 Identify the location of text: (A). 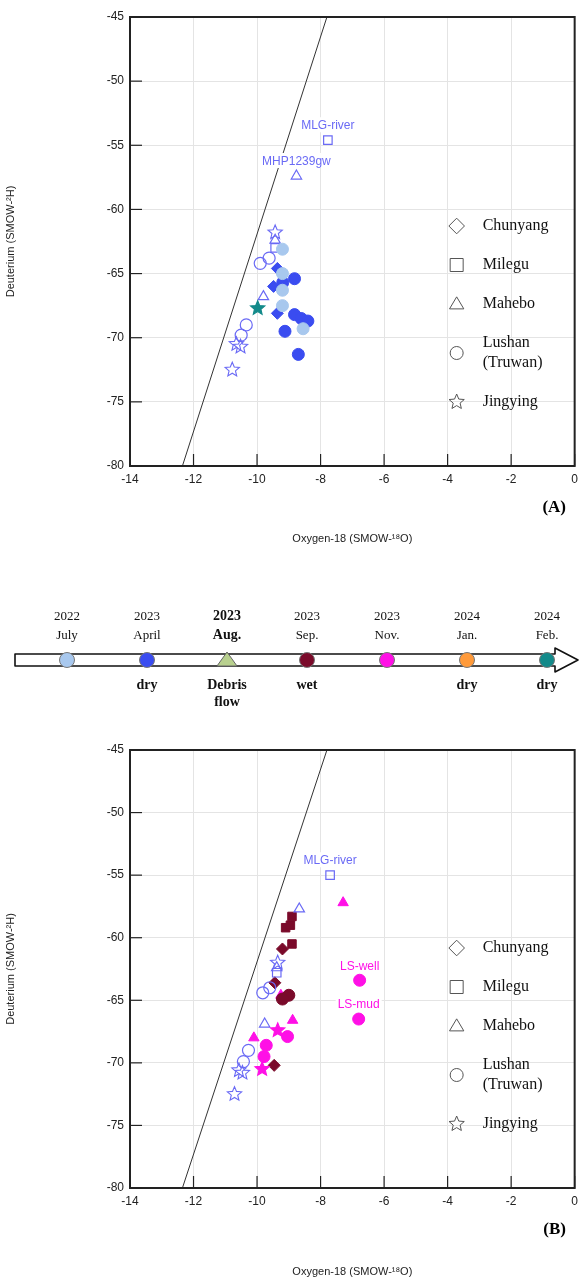
(554, 507).